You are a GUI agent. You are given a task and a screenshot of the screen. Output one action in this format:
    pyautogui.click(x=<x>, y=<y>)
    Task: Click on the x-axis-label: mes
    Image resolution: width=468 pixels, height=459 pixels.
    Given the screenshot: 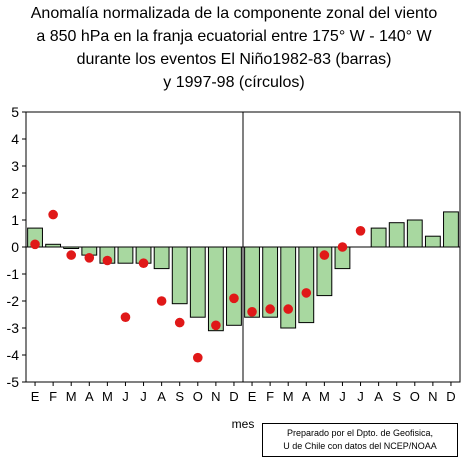 What is the action you would take?
    pyautogui.click(x=243, y=424)
    